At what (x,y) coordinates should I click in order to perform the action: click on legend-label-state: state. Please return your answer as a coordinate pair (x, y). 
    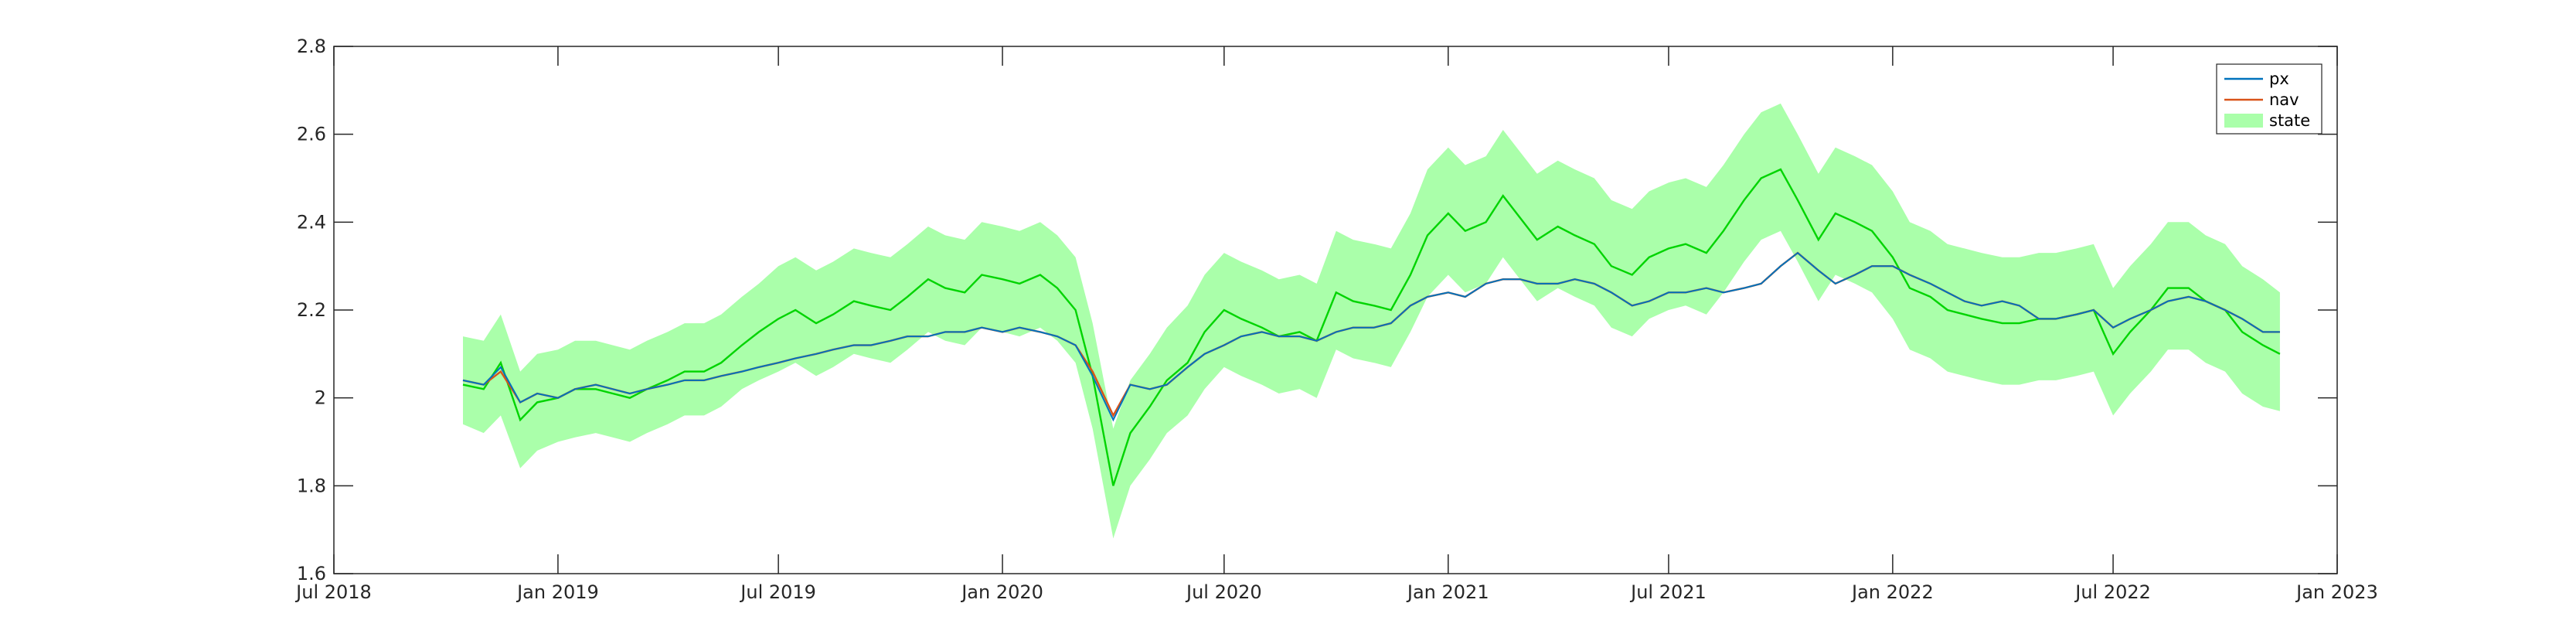
    Looking at the image, I should click on (2289, 120).